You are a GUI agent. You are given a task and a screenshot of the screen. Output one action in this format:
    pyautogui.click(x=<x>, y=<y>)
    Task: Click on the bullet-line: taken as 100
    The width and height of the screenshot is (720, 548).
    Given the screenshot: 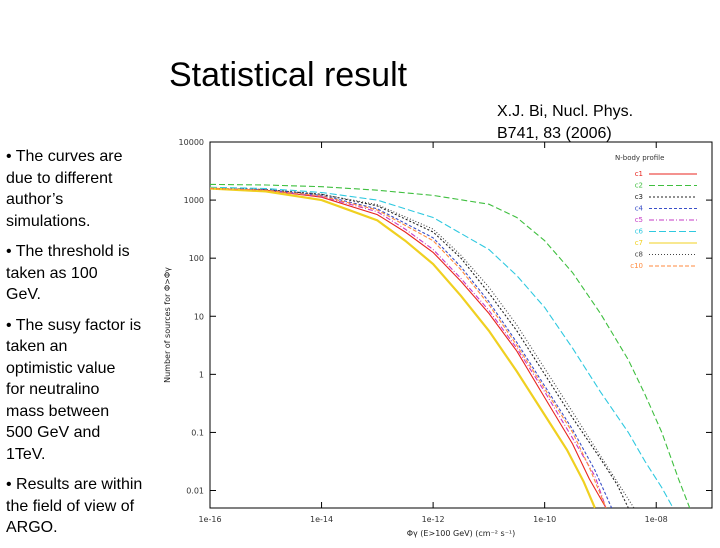 What is the action you would take?
    pyautogui.click(x=52, y=273)
    